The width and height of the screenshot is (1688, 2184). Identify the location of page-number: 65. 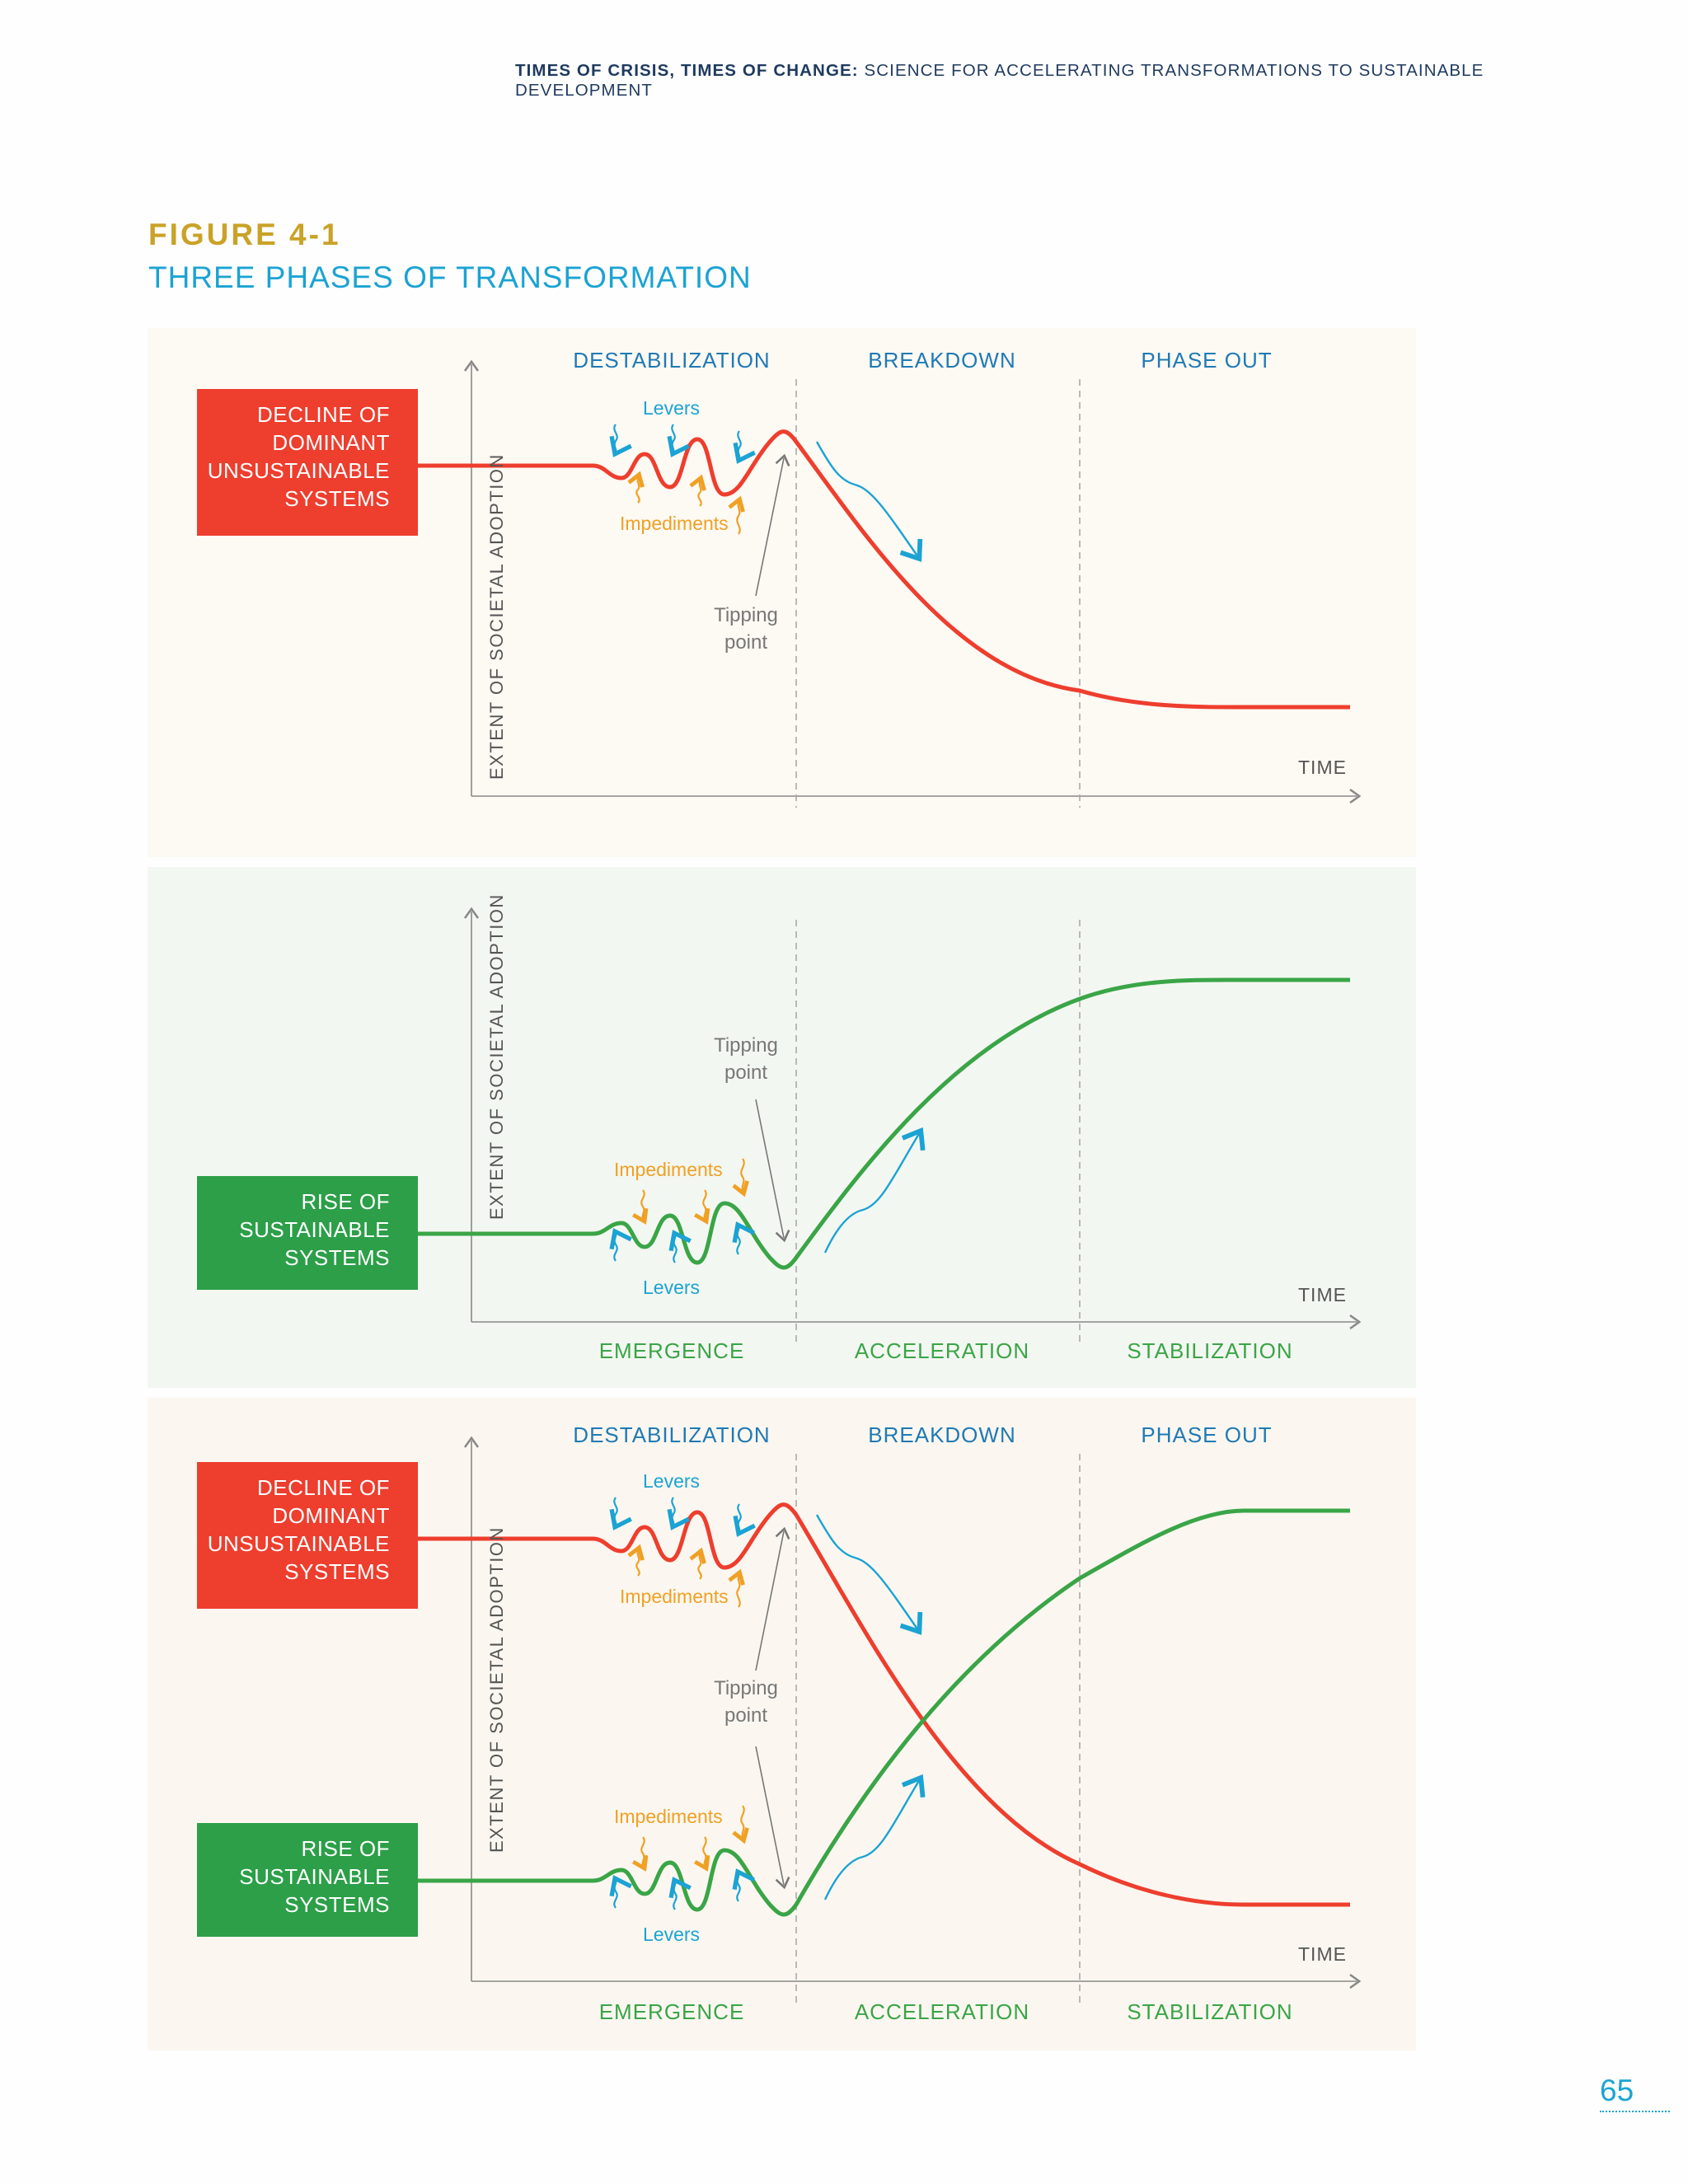
(1617, 2090).